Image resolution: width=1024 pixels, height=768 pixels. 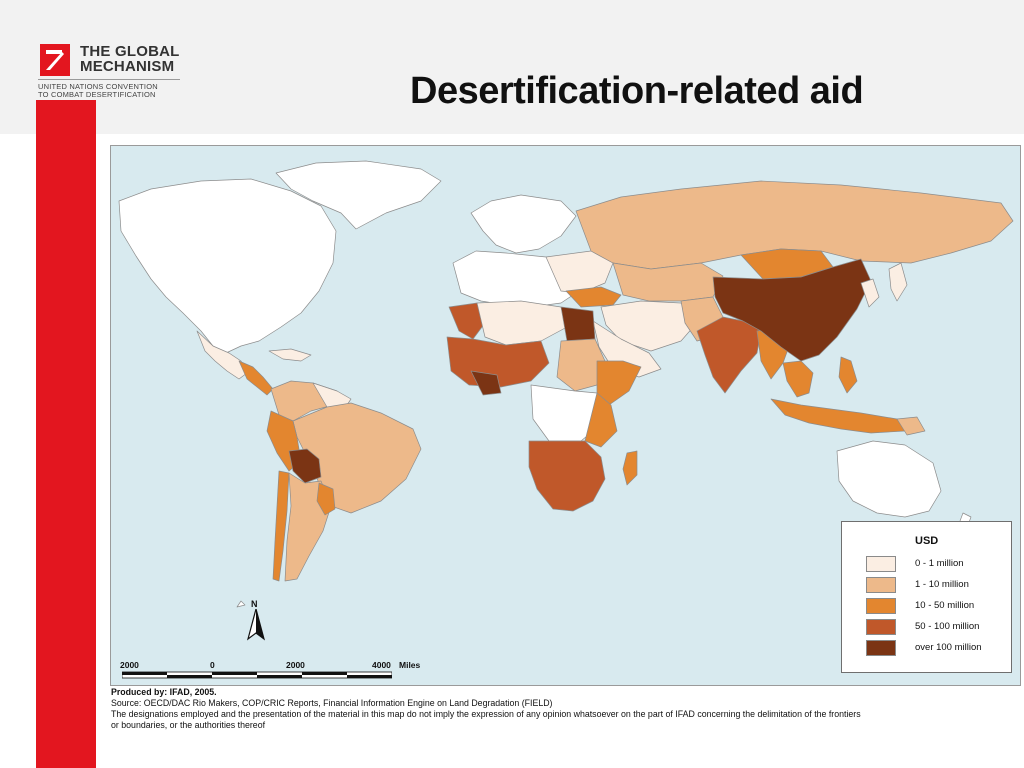 What do you see at coordinates (927, 541) in the screenshot?
I see `legend-title: USD` at bounding box center [927, 541].